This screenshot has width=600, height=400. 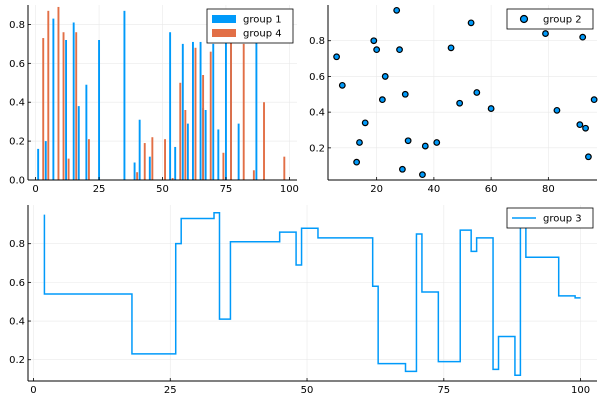 What do you see at coordinates (224, 19) in the screenshot?
I see `legend-swatch` at bounding box center [224, 19].